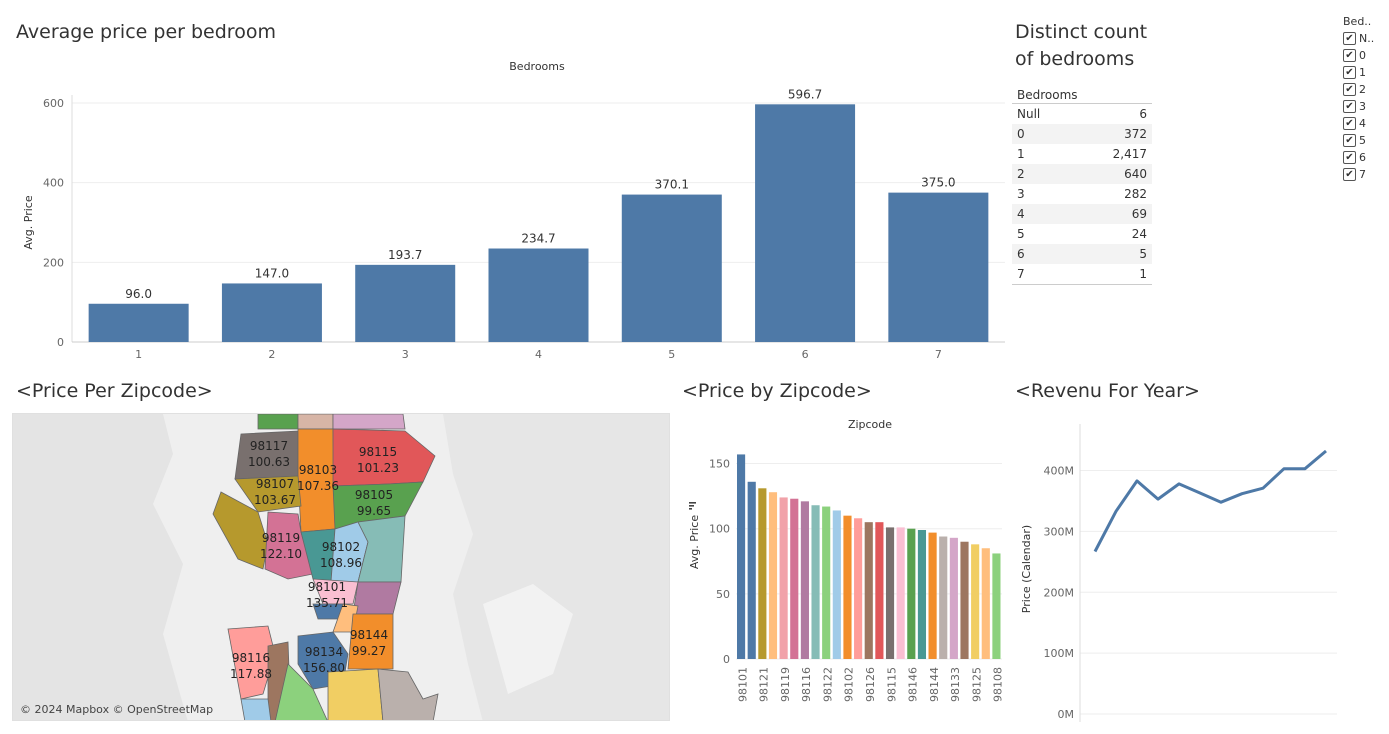 The width and height of the screenshot is (1389, 734). Describe the element at coordinates (28, 222) in the screenshot. I see `bar-y-axis-label: Avg. Price` at that location.